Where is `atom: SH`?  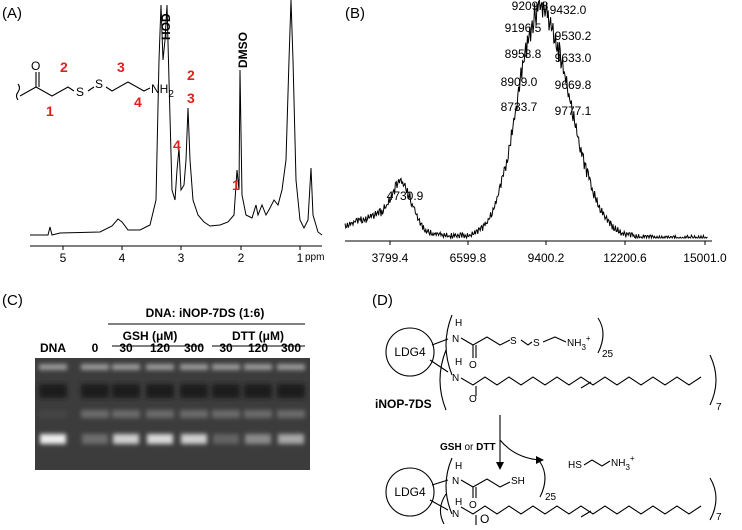
atom: SH is located at coordinates (518, 481).